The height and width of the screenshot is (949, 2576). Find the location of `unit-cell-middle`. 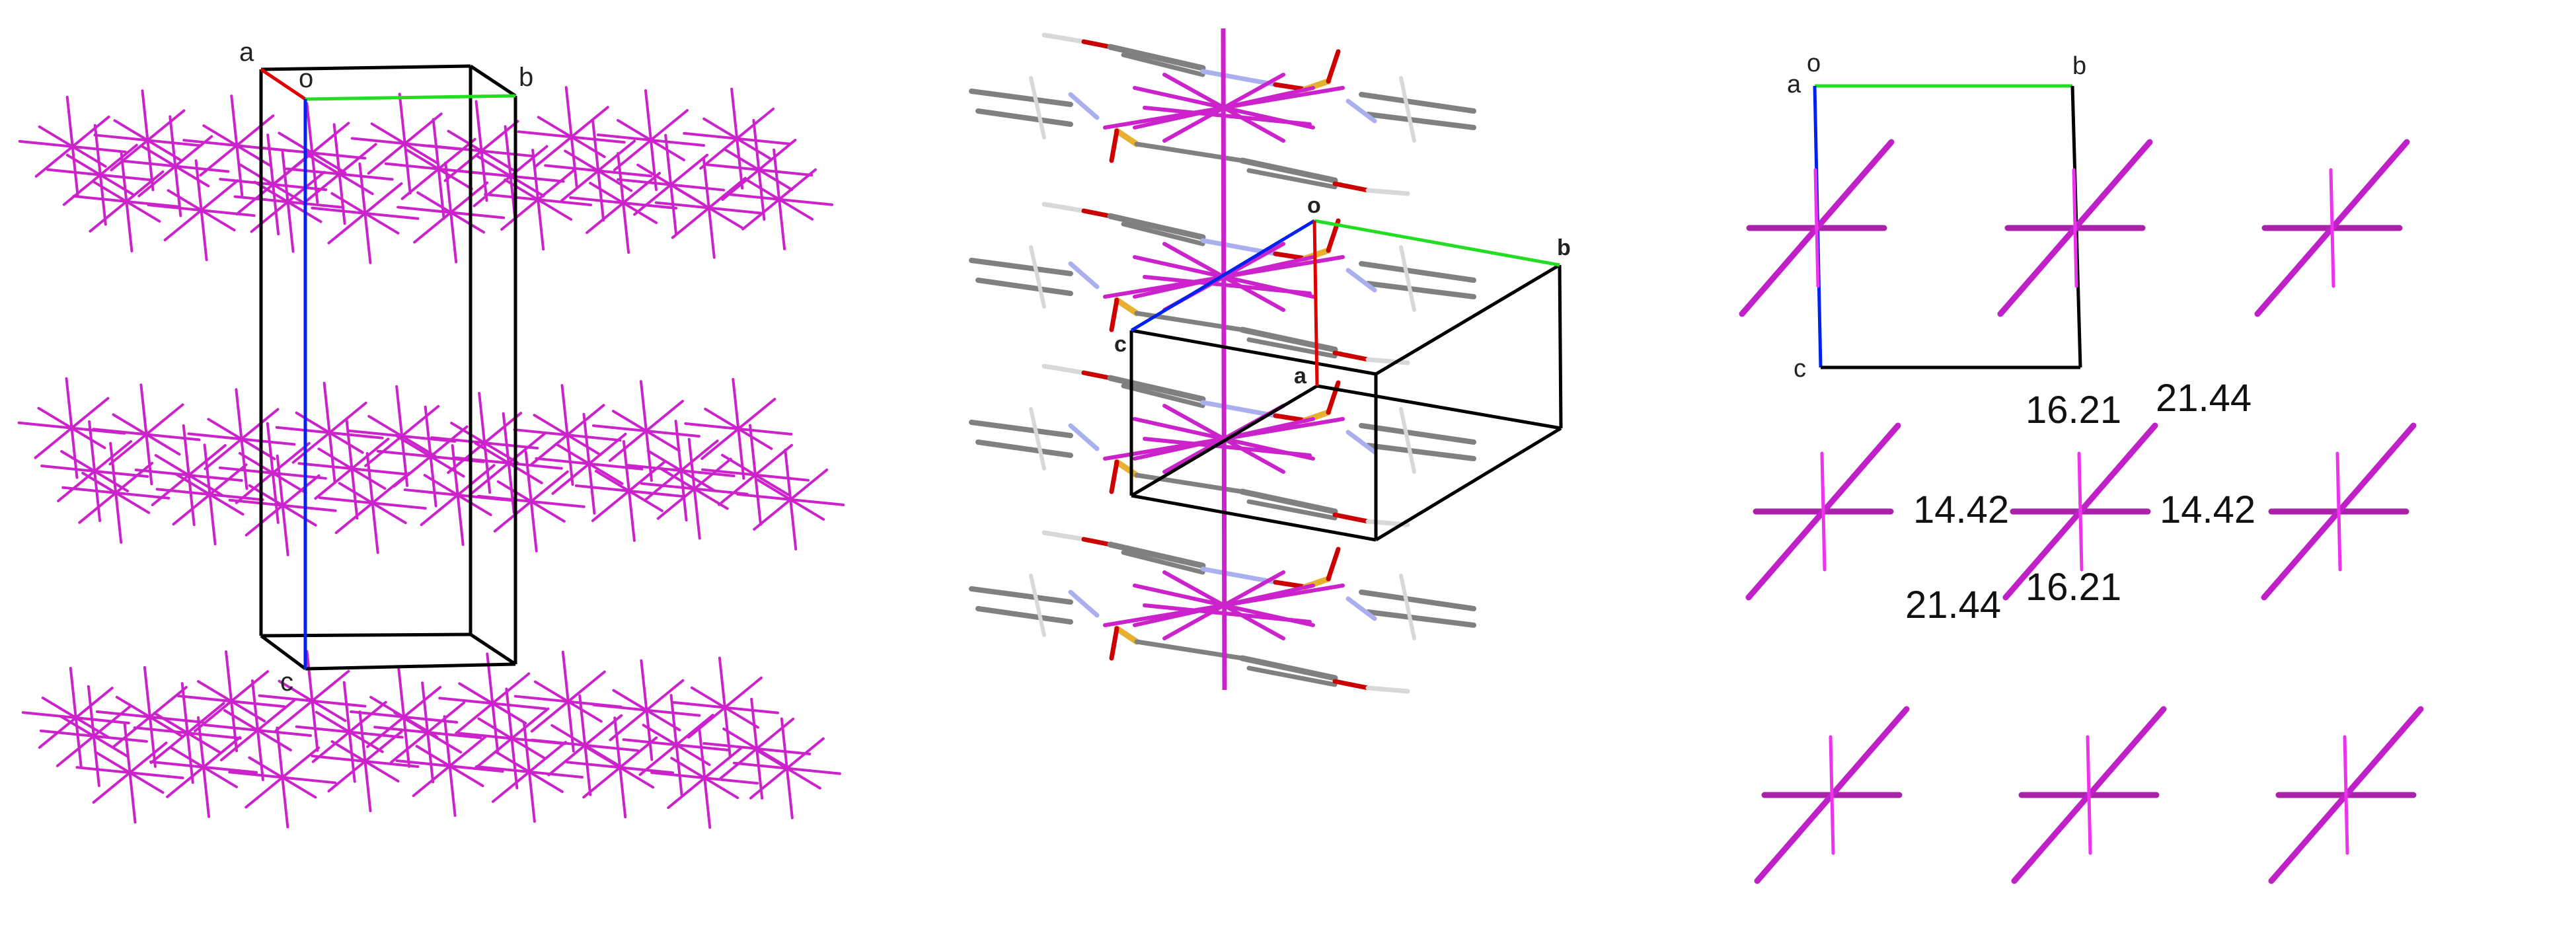

unit-cell-middle is located at coordinates (1346, 380).